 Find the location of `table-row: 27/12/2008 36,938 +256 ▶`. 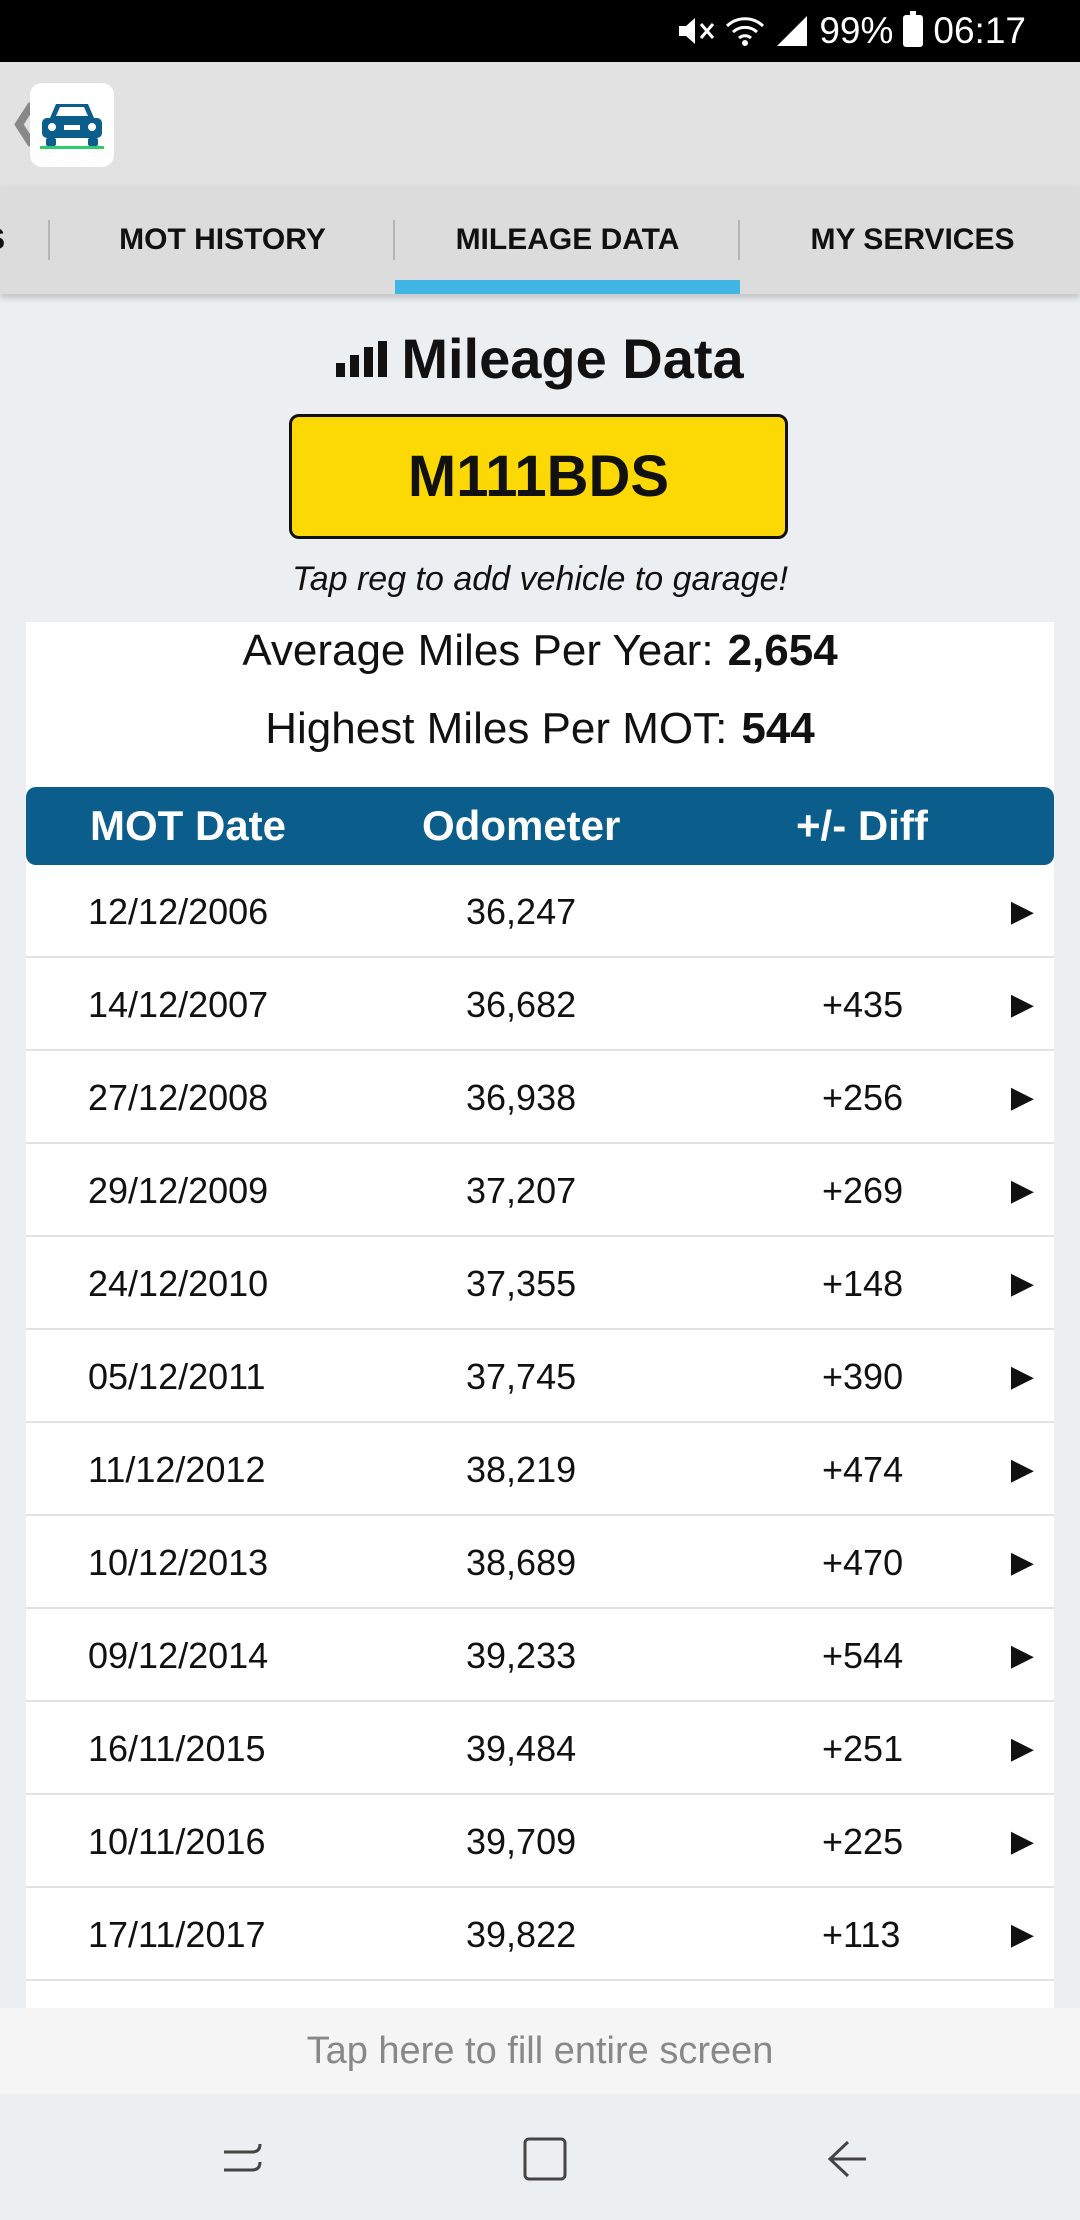

table-row: 27/12/2008 36,938 +256 ▶ is located at coordinates (540, 1097).